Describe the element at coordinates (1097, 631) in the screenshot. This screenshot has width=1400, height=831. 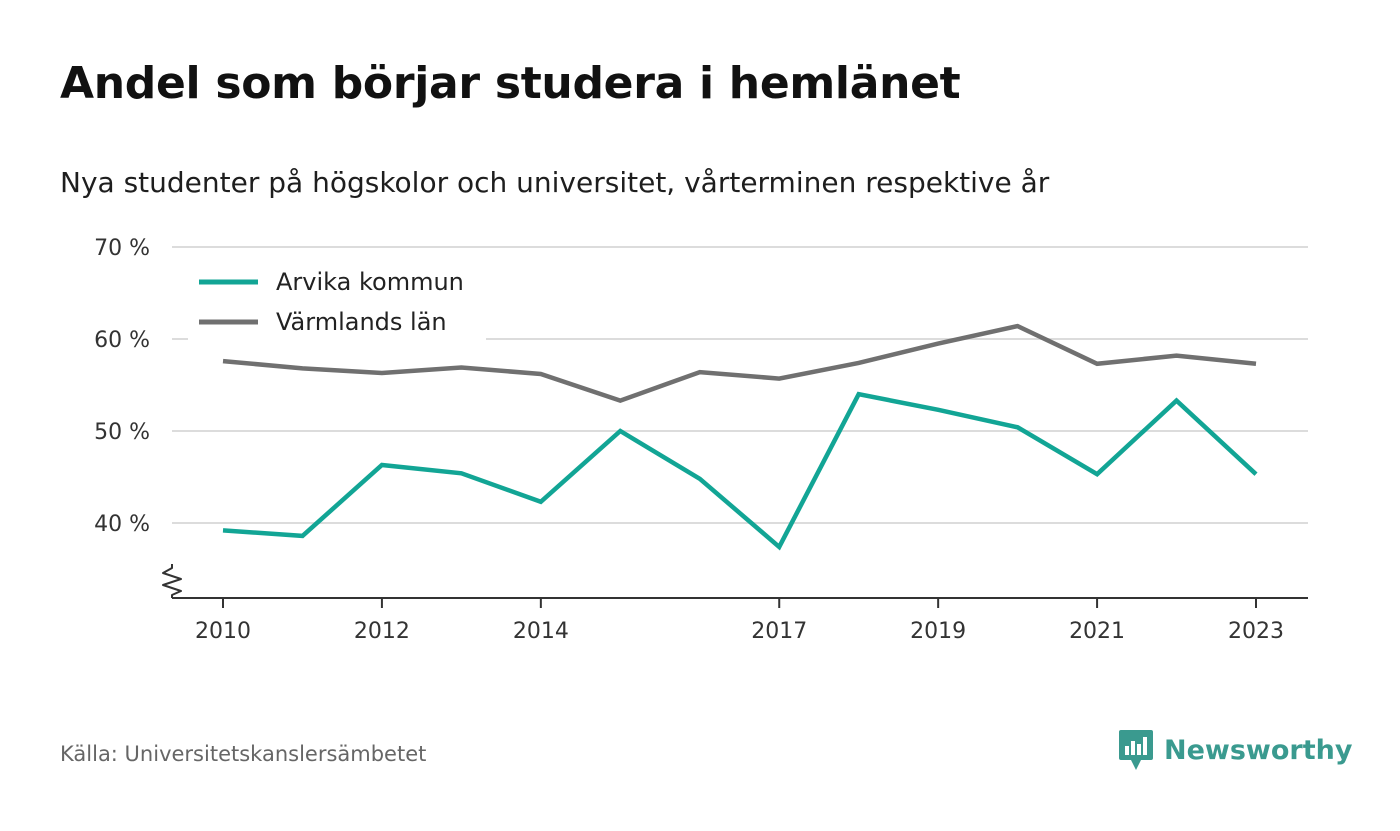
I see `x-tick-label: 2021` at that location.